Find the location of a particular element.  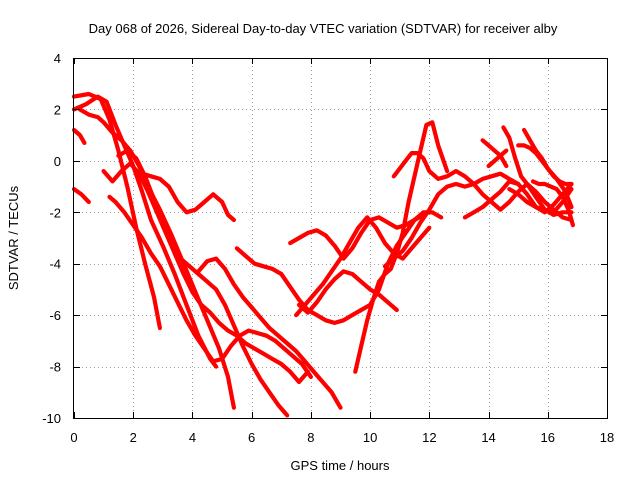

y-tick-label: -6 is located at coordinates (55, 315).